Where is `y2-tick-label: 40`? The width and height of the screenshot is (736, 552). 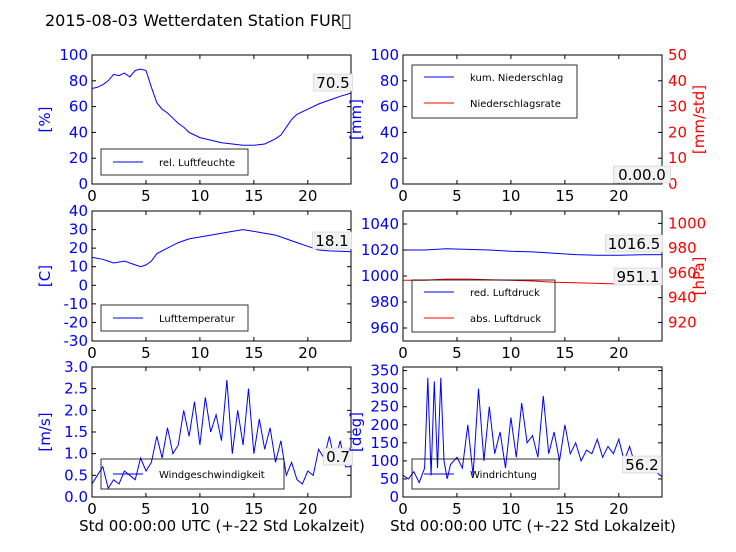
y2-tick-label: 40 is located at coordinates (677, 81).